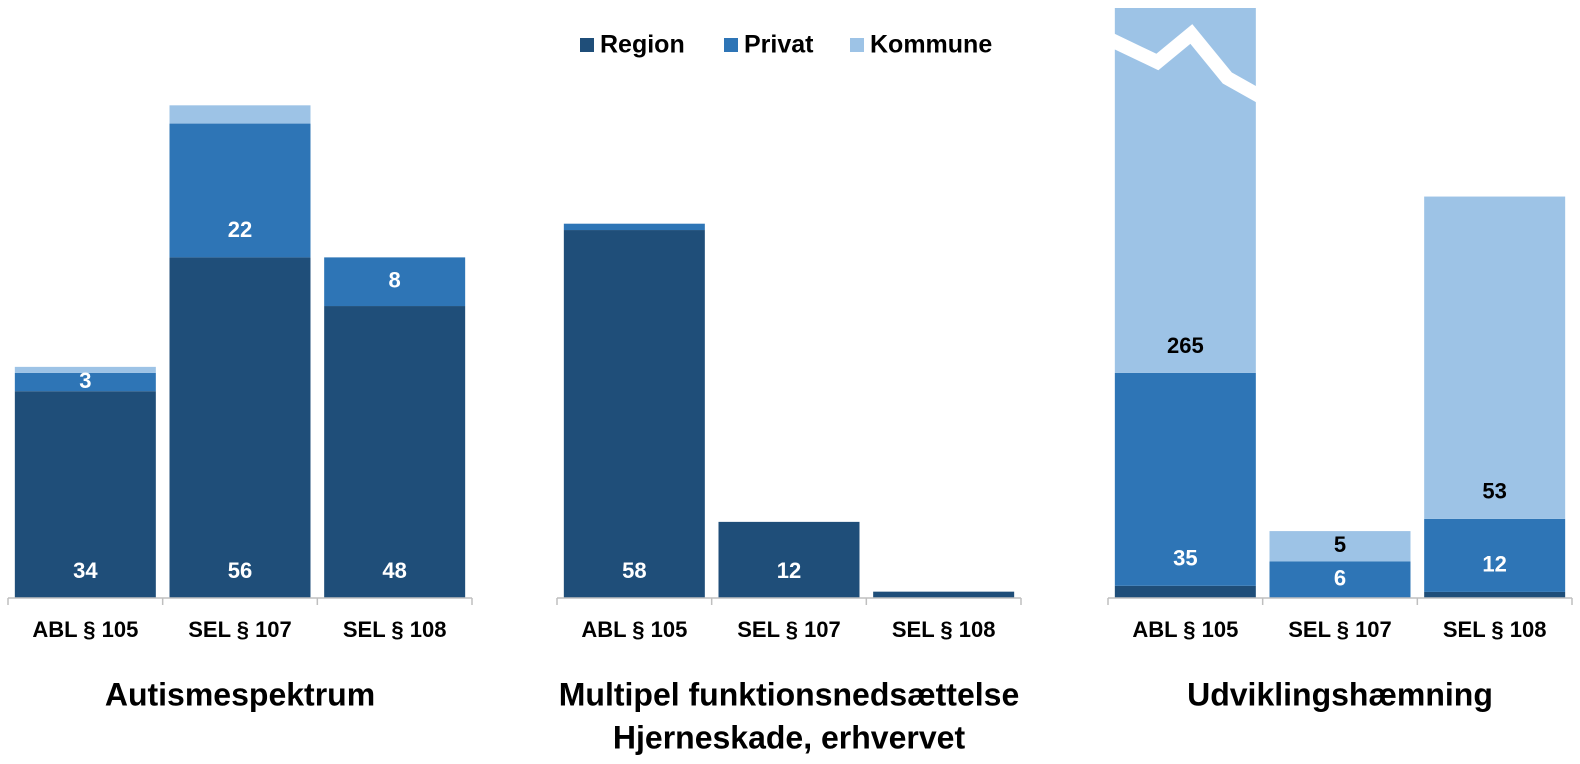 This screenshot has height=764, width=1580. Describe the element at coordinates (789, 737) in the screenshot. I see `panel-title: Hjerneskade, erhvervet` at that location.